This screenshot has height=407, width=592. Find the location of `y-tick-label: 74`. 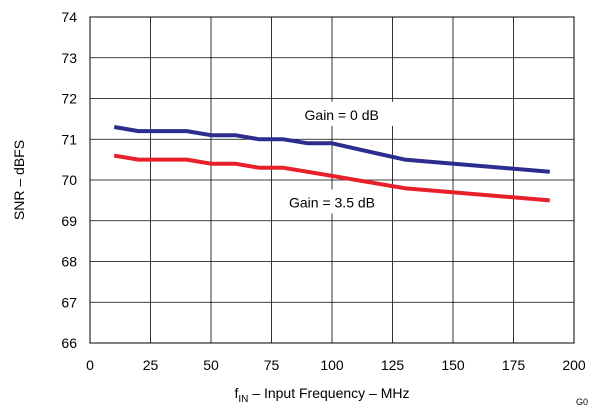

y-tick-label: 74 is located at coordinates (69, 17).